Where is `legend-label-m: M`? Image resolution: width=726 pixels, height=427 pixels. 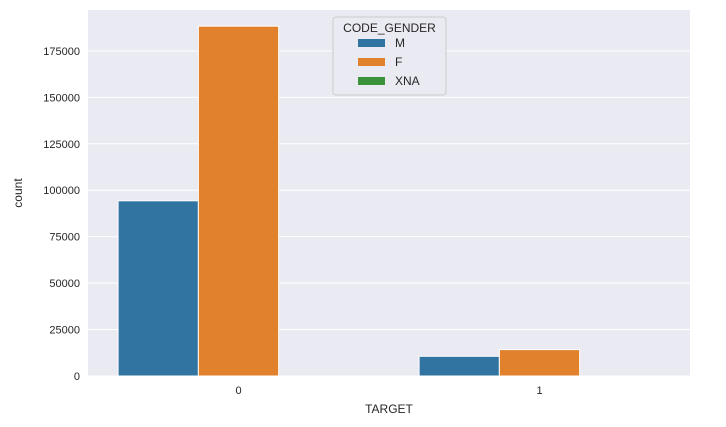 legend-label-m: M is located at coordinates (400, 43).